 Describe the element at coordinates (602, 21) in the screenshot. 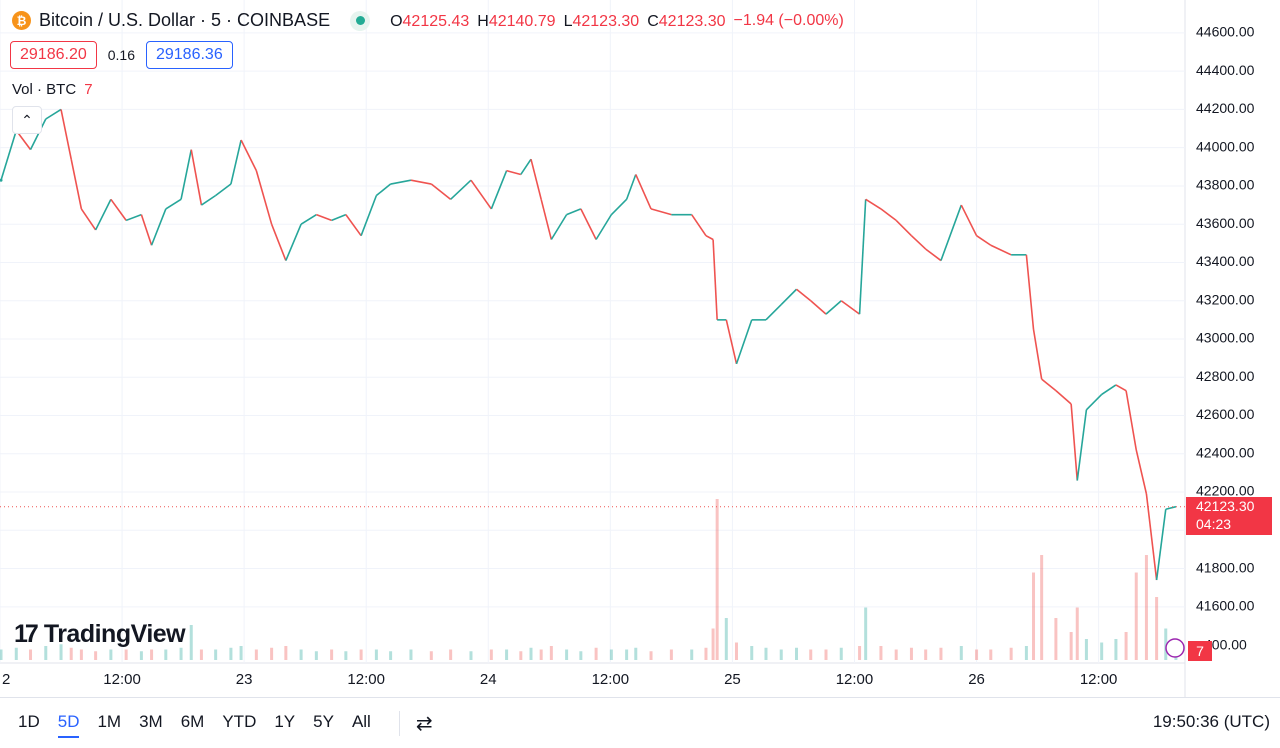

I see `ohlc-item: L42123.30` at that location.